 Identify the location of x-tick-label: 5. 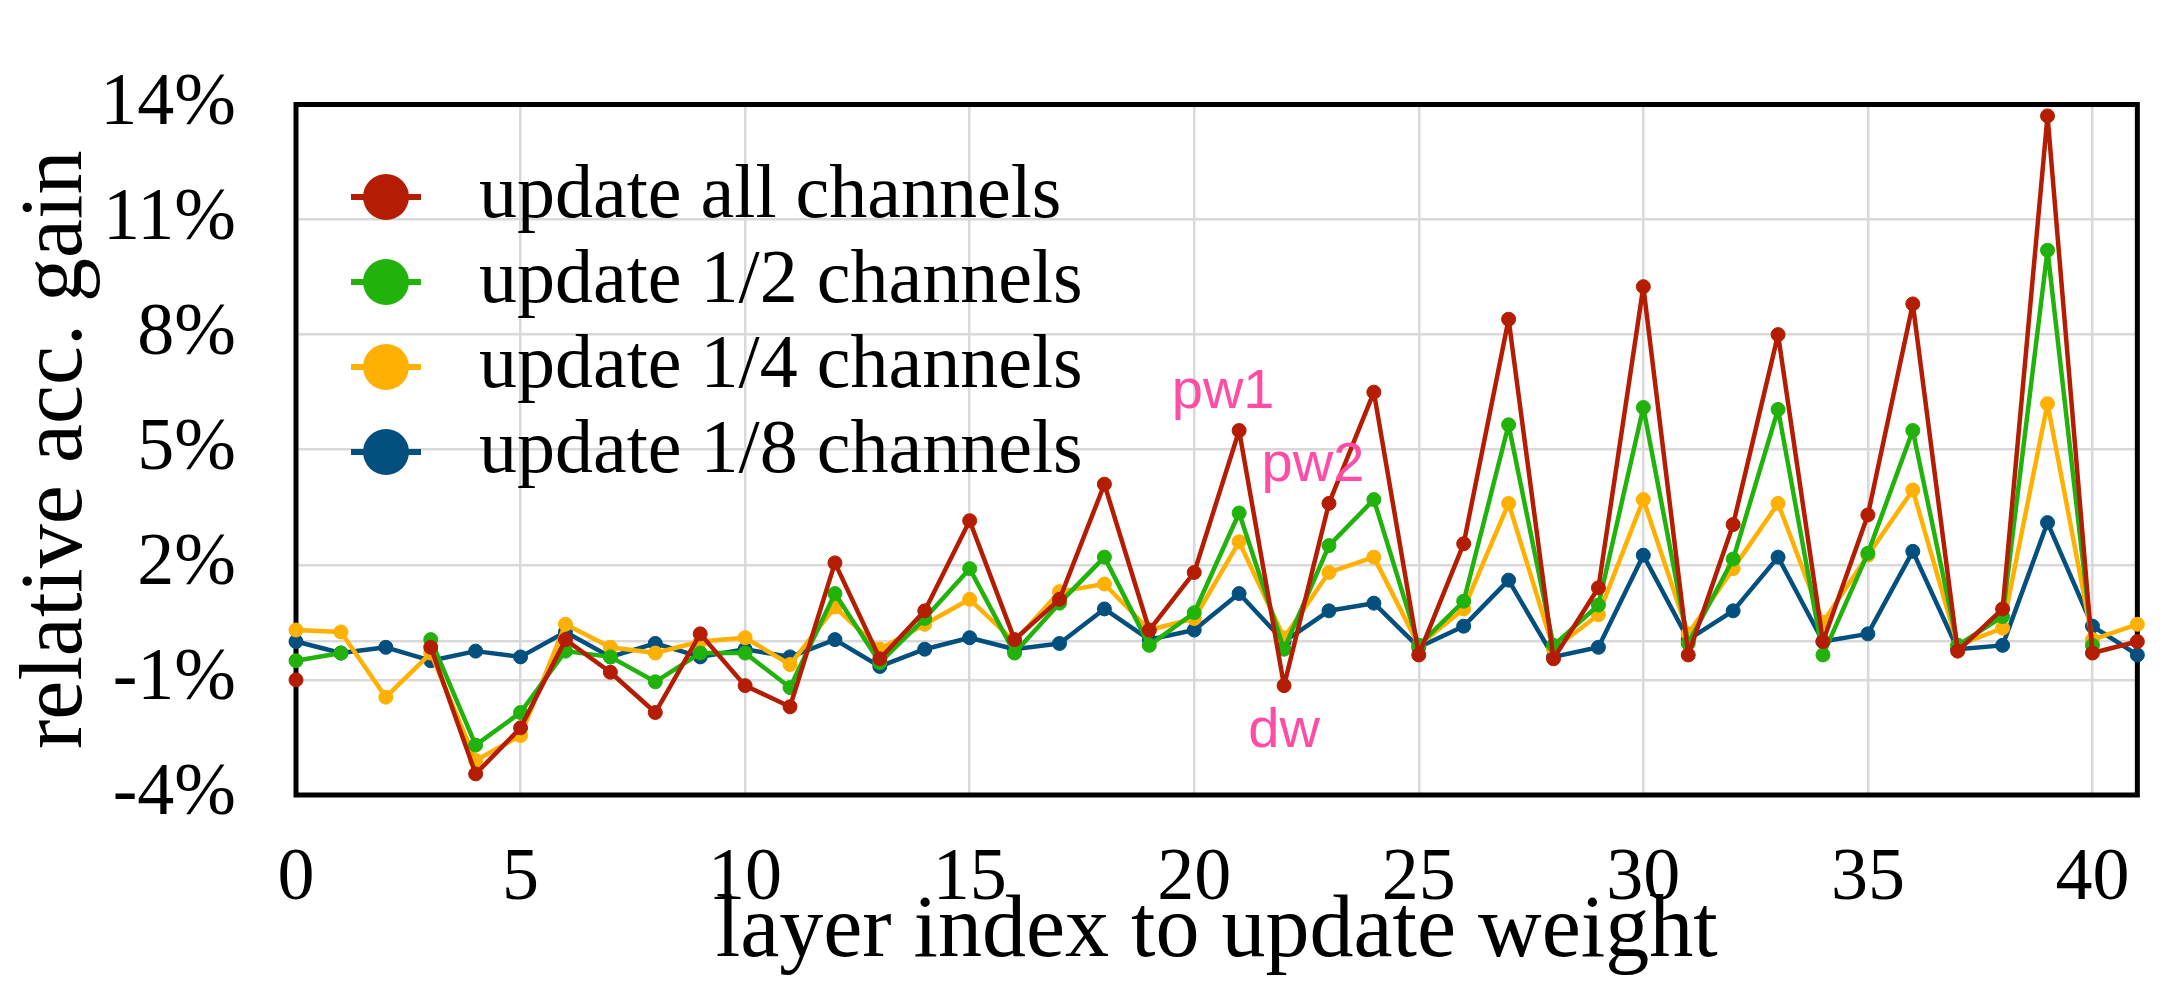
(521, 873).